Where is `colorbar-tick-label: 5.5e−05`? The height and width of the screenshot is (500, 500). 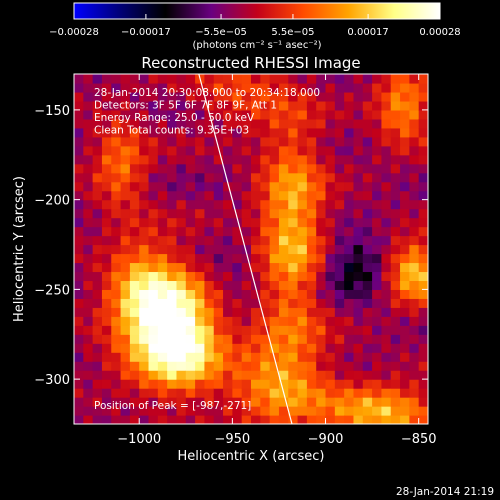 colorbar-tick-label: 5.5e−05 is located at coordinates (292, 32).